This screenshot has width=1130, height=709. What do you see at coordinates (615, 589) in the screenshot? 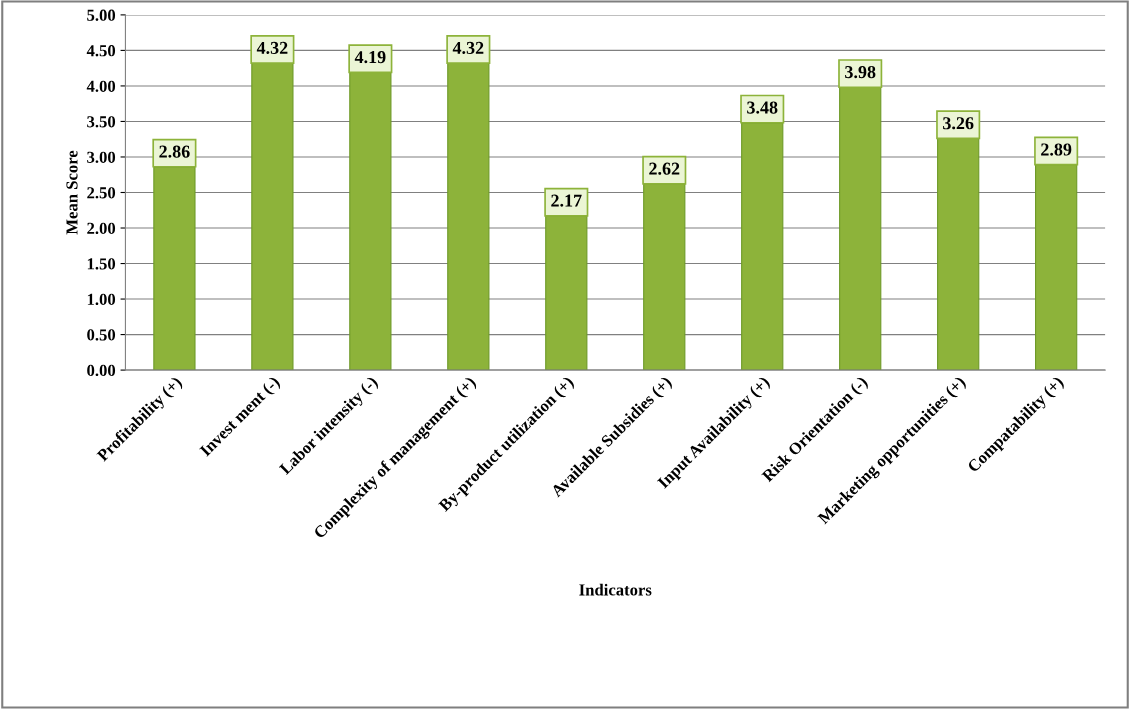
I see `x-axis-title: Indicators` at bounding box center [615, 589].